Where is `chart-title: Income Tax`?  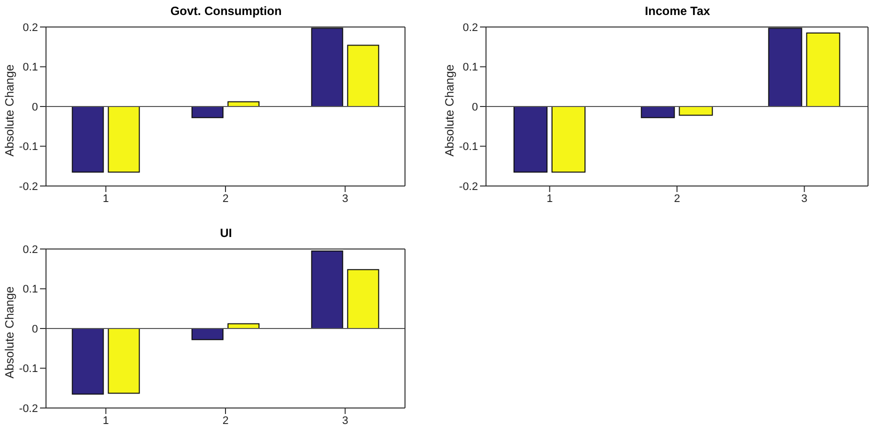
chart-title: Income Tax is located at coordinates (678, 11).